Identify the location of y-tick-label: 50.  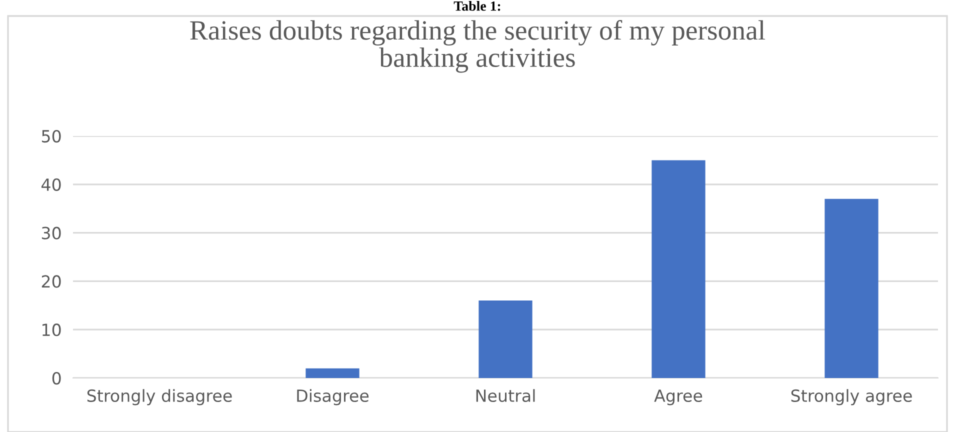
(51, 136).